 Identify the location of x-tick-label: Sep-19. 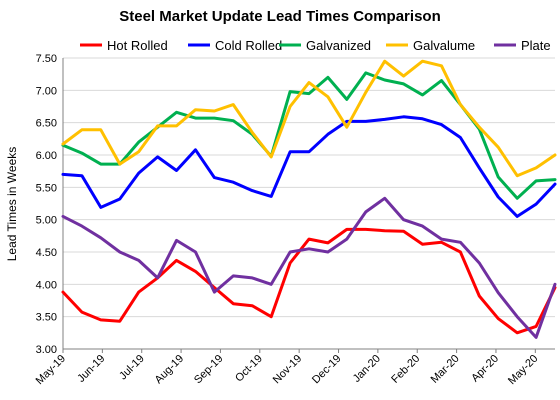
(209, 370).